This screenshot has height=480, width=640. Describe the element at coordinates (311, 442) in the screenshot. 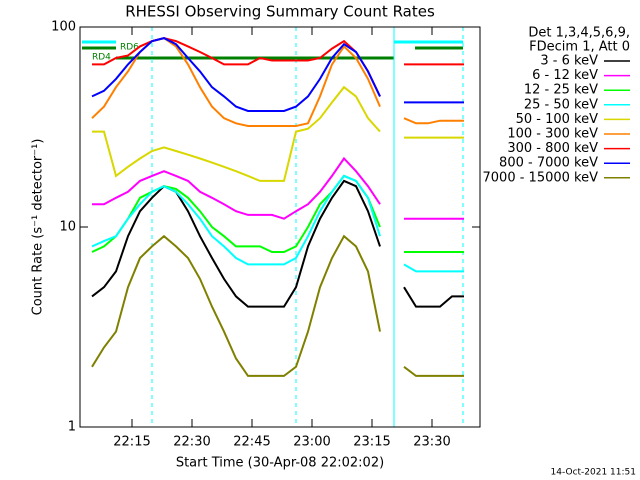

I see `x-tick-label: 23:00` at that location.